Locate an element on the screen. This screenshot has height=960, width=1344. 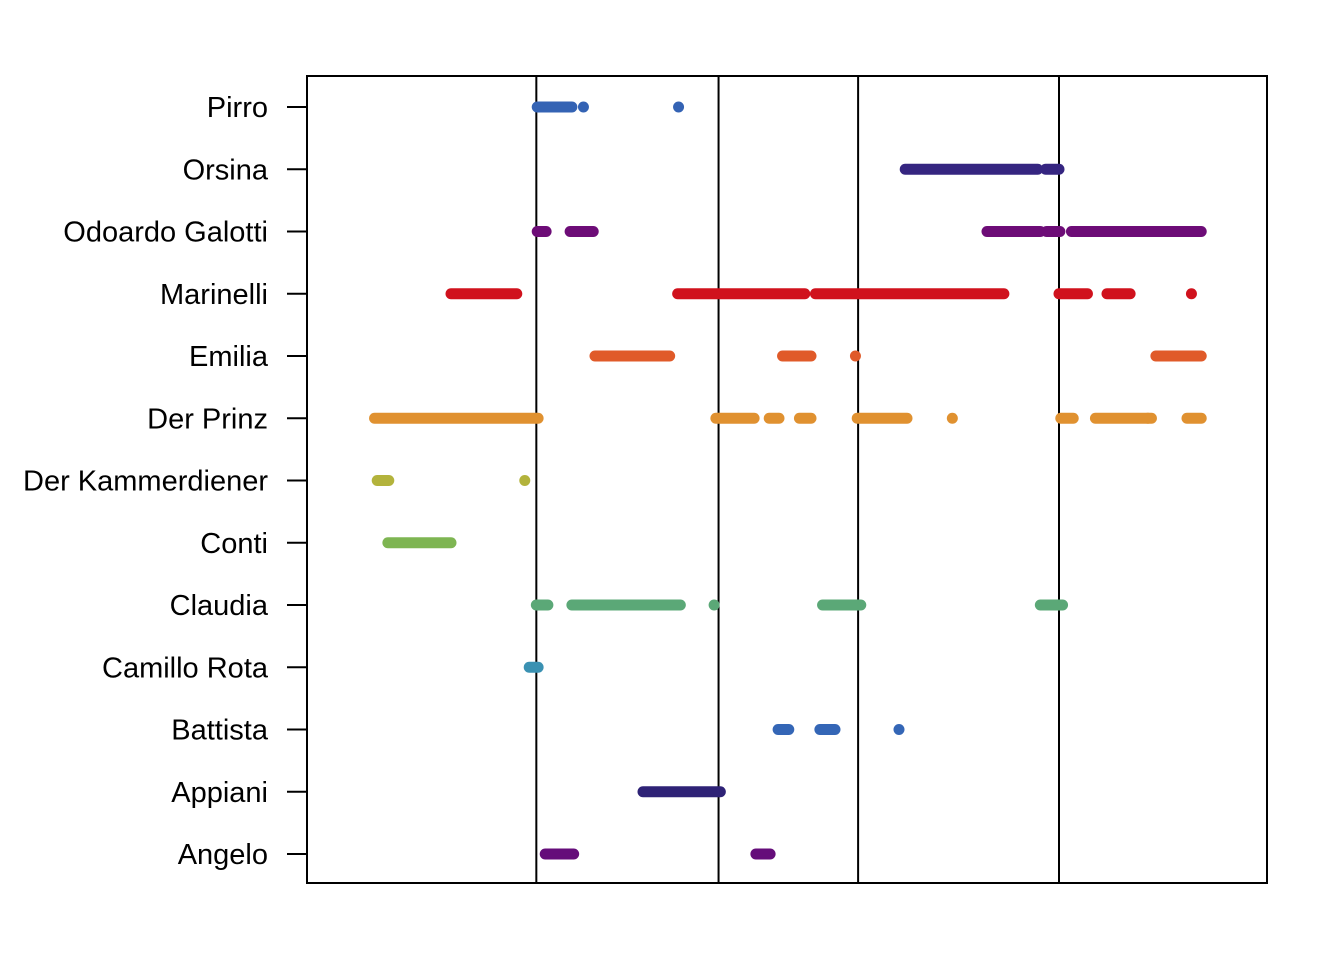
y-axis-ticks is located at coordinates (297, 480).